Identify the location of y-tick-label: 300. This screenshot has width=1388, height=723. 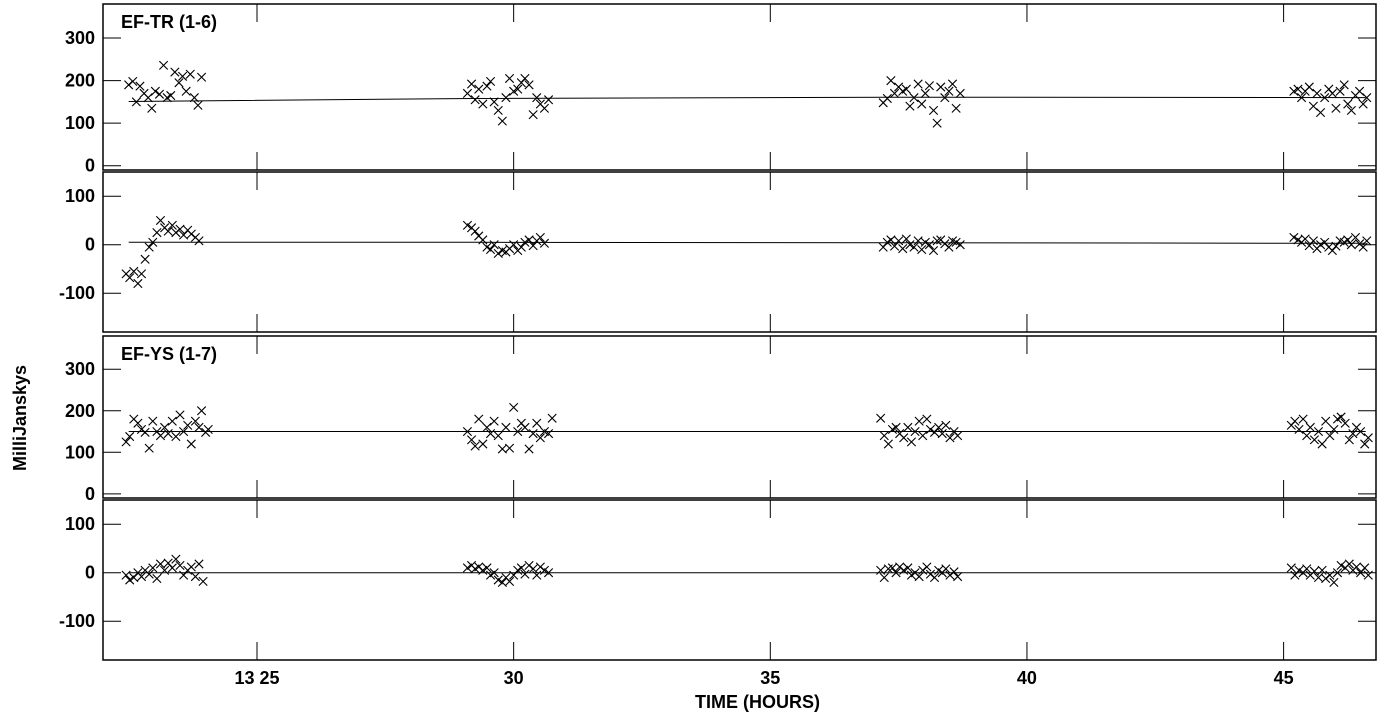
(80, 38).